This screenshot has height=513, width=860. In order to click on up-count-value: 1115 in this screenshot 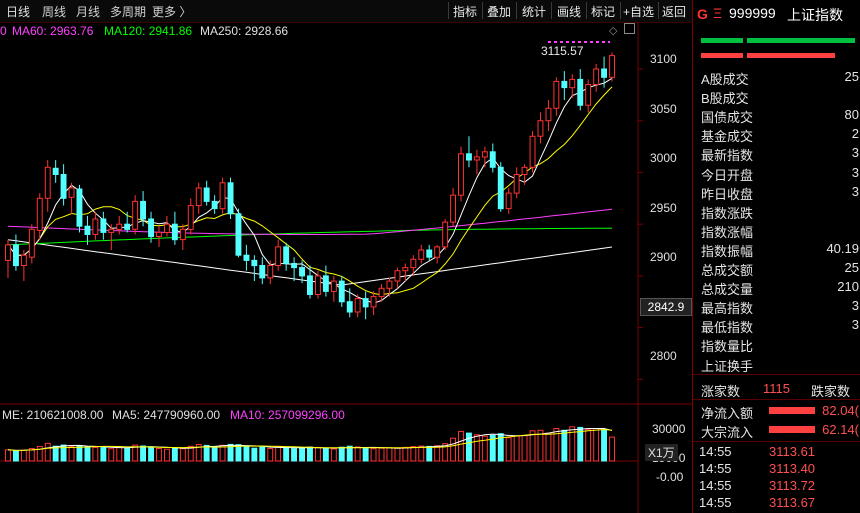, I will do `click(776, 388)`.